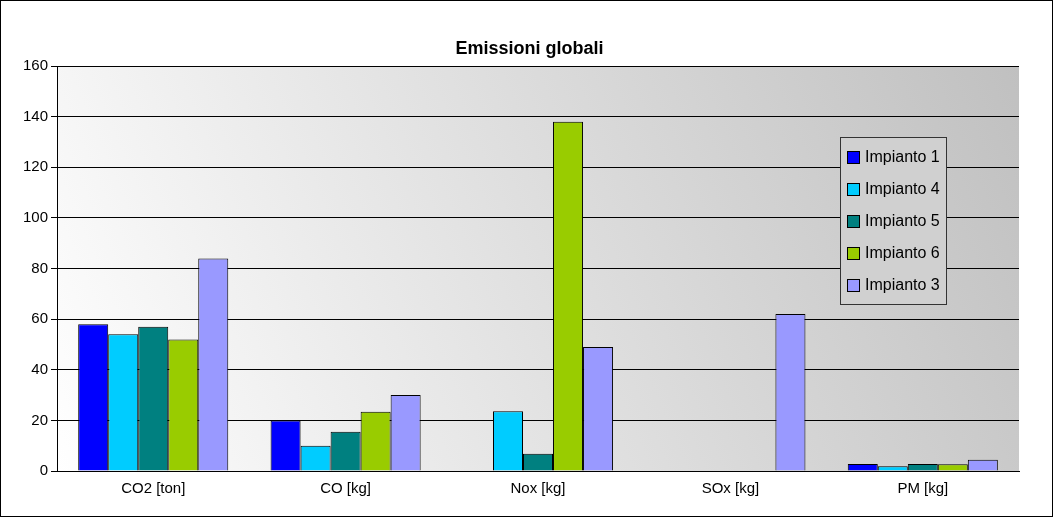 The image size is (1059, 521). I want to click on y-tick-label: 100, so click(36, 217).